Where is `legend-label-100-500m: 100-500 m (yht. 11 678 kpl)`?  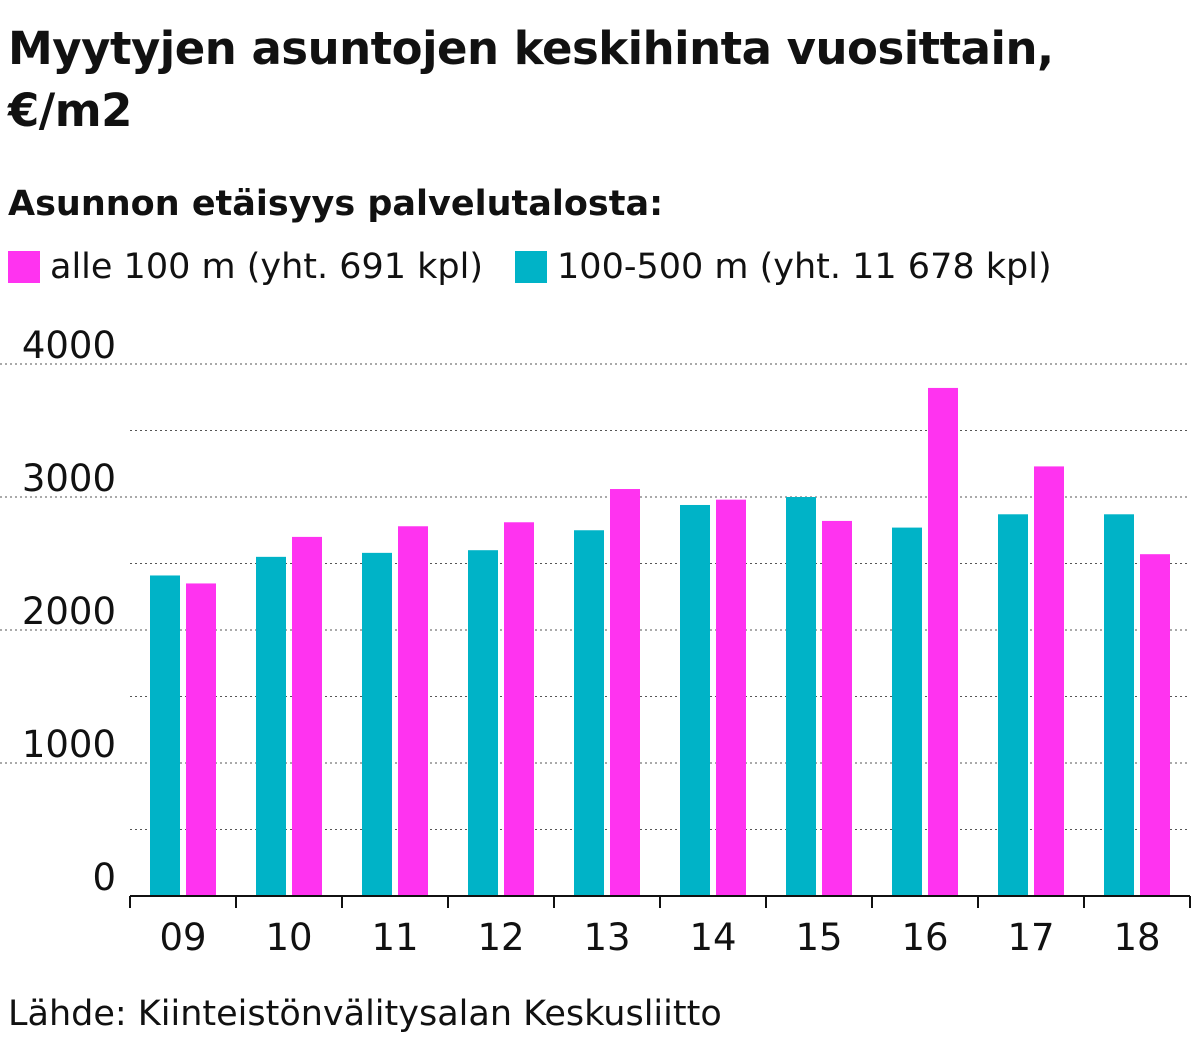
legend-label-100-500m: 100-500 m (yht. 11 678 kpl) is located at coordinates (804, 267).